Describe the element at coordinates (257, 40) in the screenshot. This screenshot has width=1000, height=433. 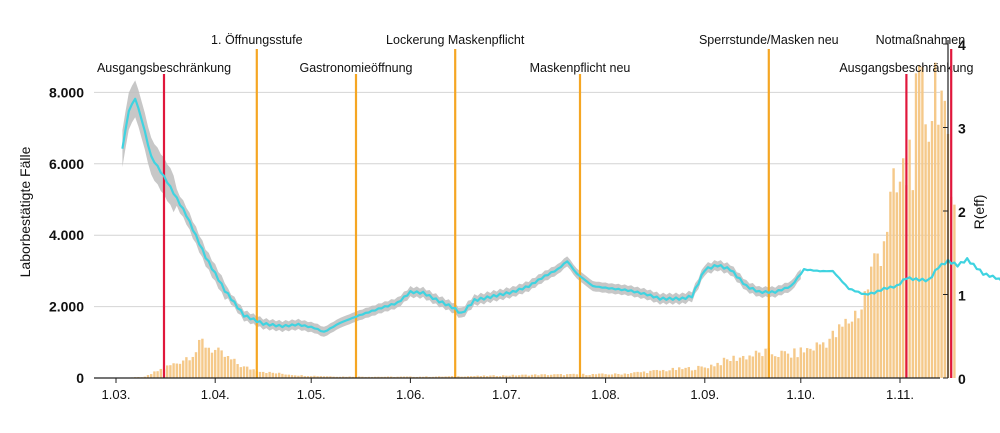
I see `event-label-2: 1. Öffnungsstufe` at that location.